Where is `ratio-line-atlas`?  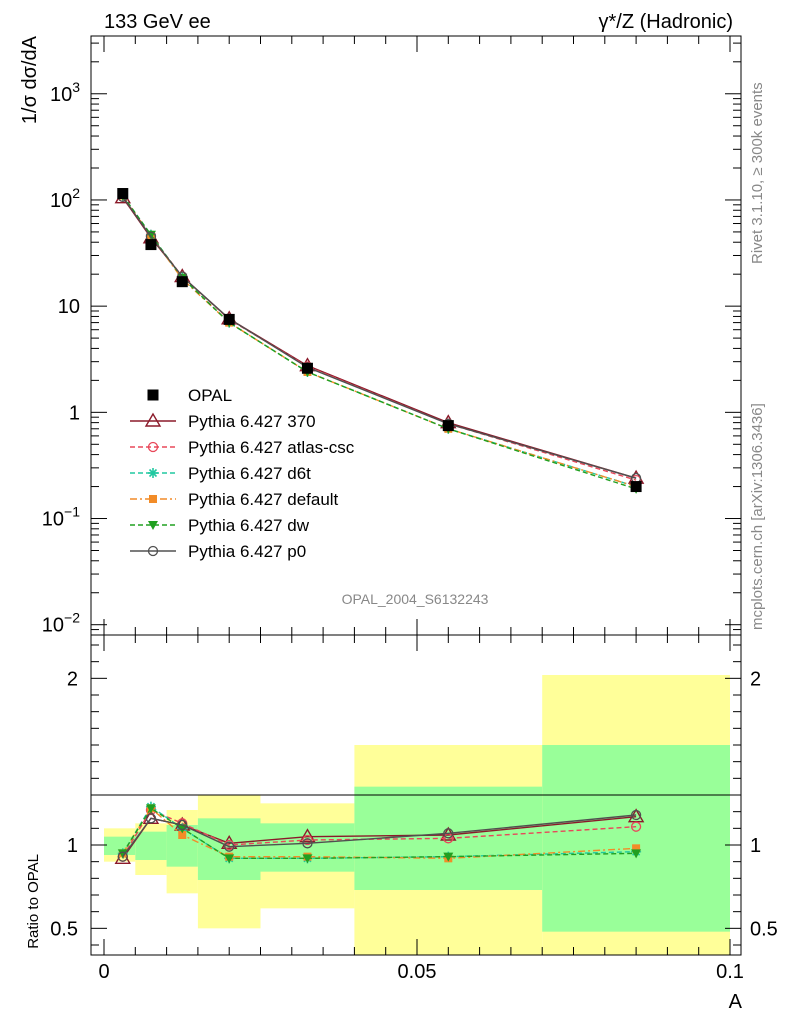
ratio-line-atlas is located at coordinates (379, 833).